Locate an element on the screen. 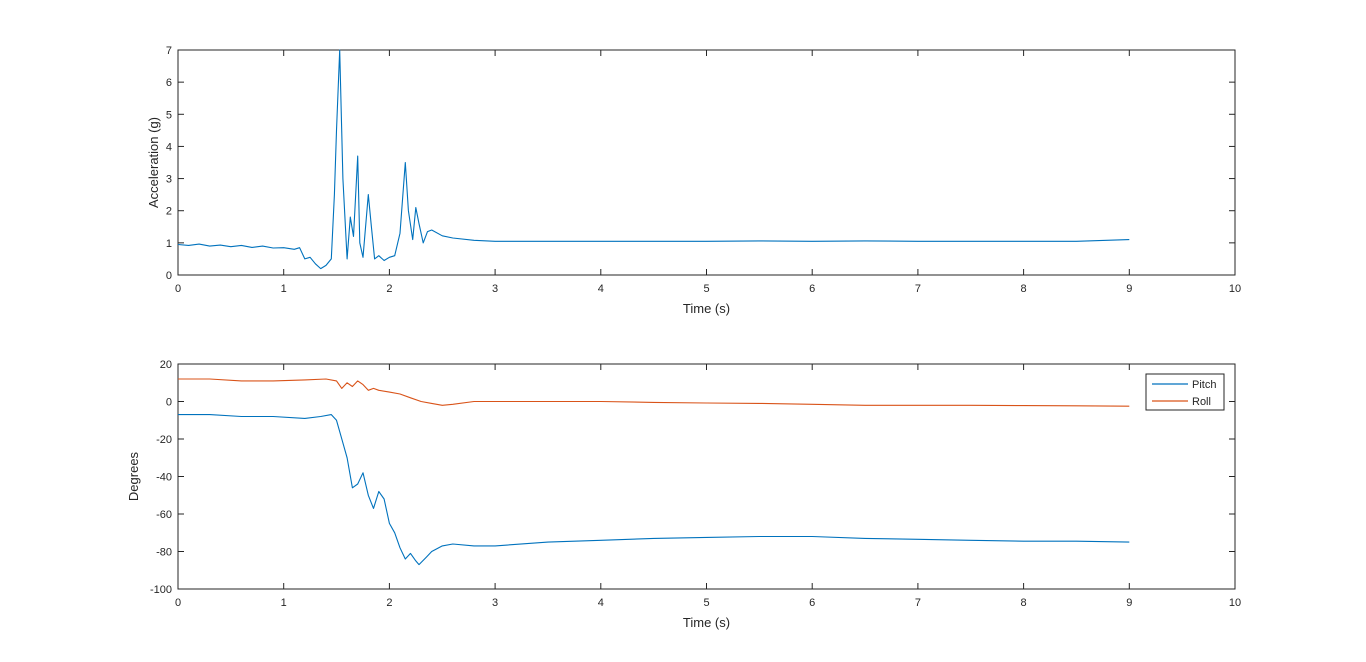  y-tick-label: -80 is located at coordinates (164, 553).